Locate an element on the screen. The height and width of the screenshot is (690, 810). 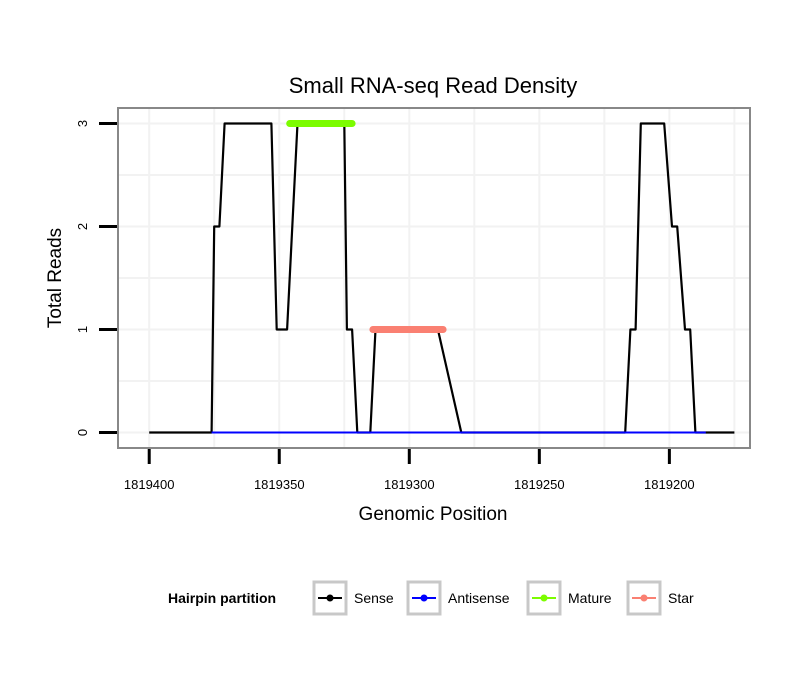
x-tick-label: 1819200 is located at coordinates (669, 484).